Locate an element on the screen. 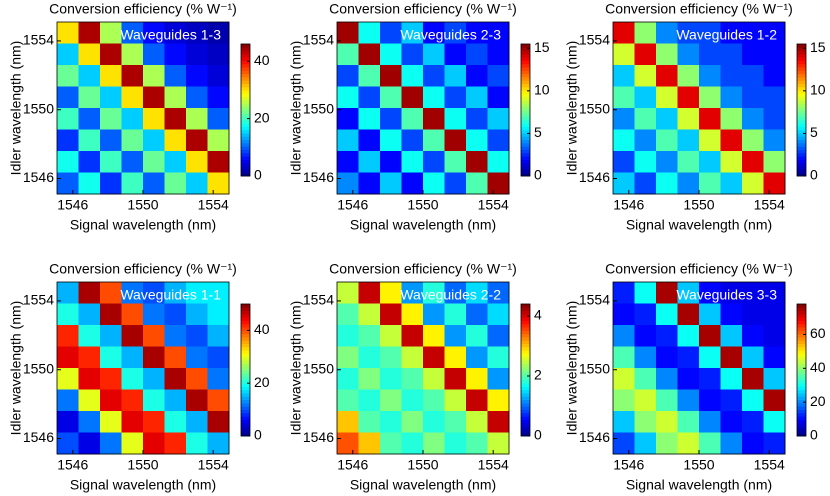 The height and width of the screenshot is (496, 830). colorbar-frame is located at coordinates (245, 110).